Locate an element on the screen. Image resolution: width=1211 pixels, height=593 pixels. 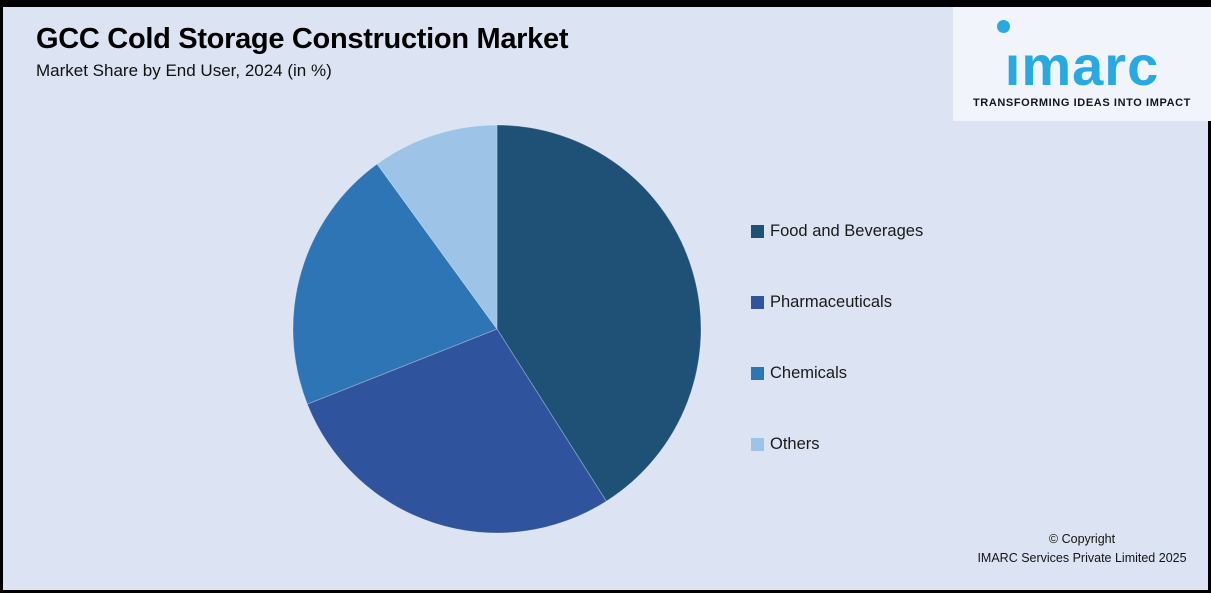
pie-slice-chemicals is located at coordinates (395, 284).